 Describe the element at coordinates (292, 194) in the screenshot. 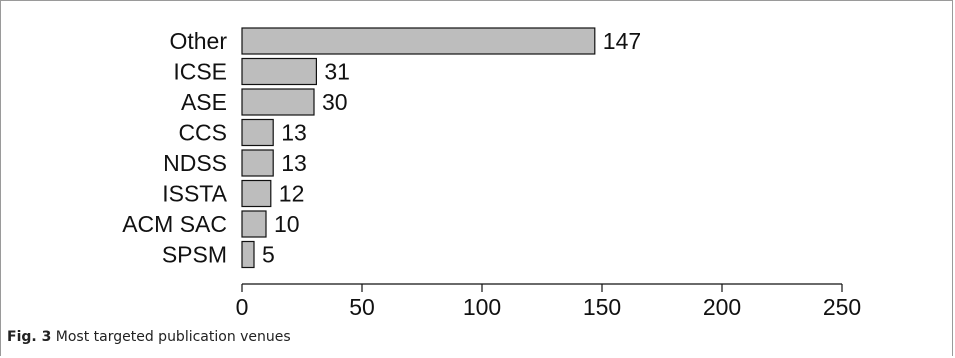

I see `value-label-issta: 12` at that location.